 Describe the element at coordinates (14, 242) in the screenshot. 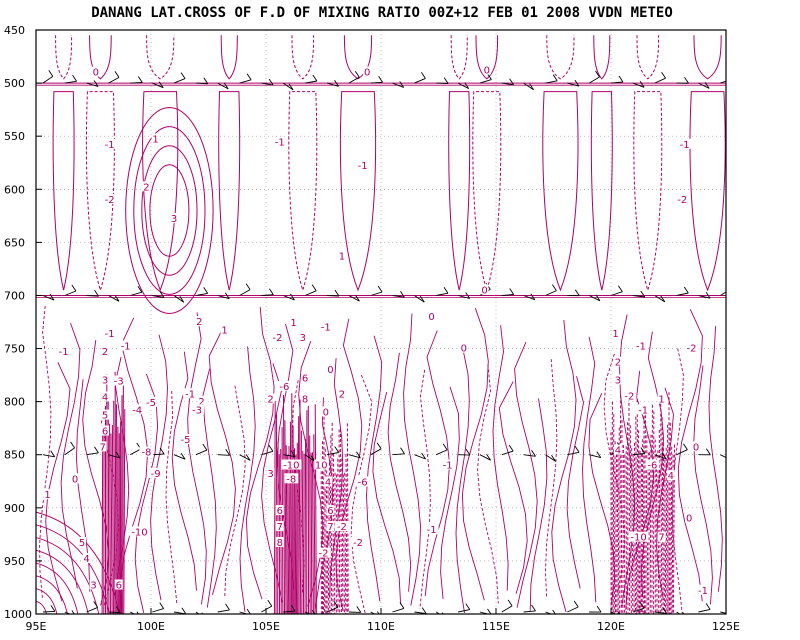

I see `y-tick-label: 650` at that location.